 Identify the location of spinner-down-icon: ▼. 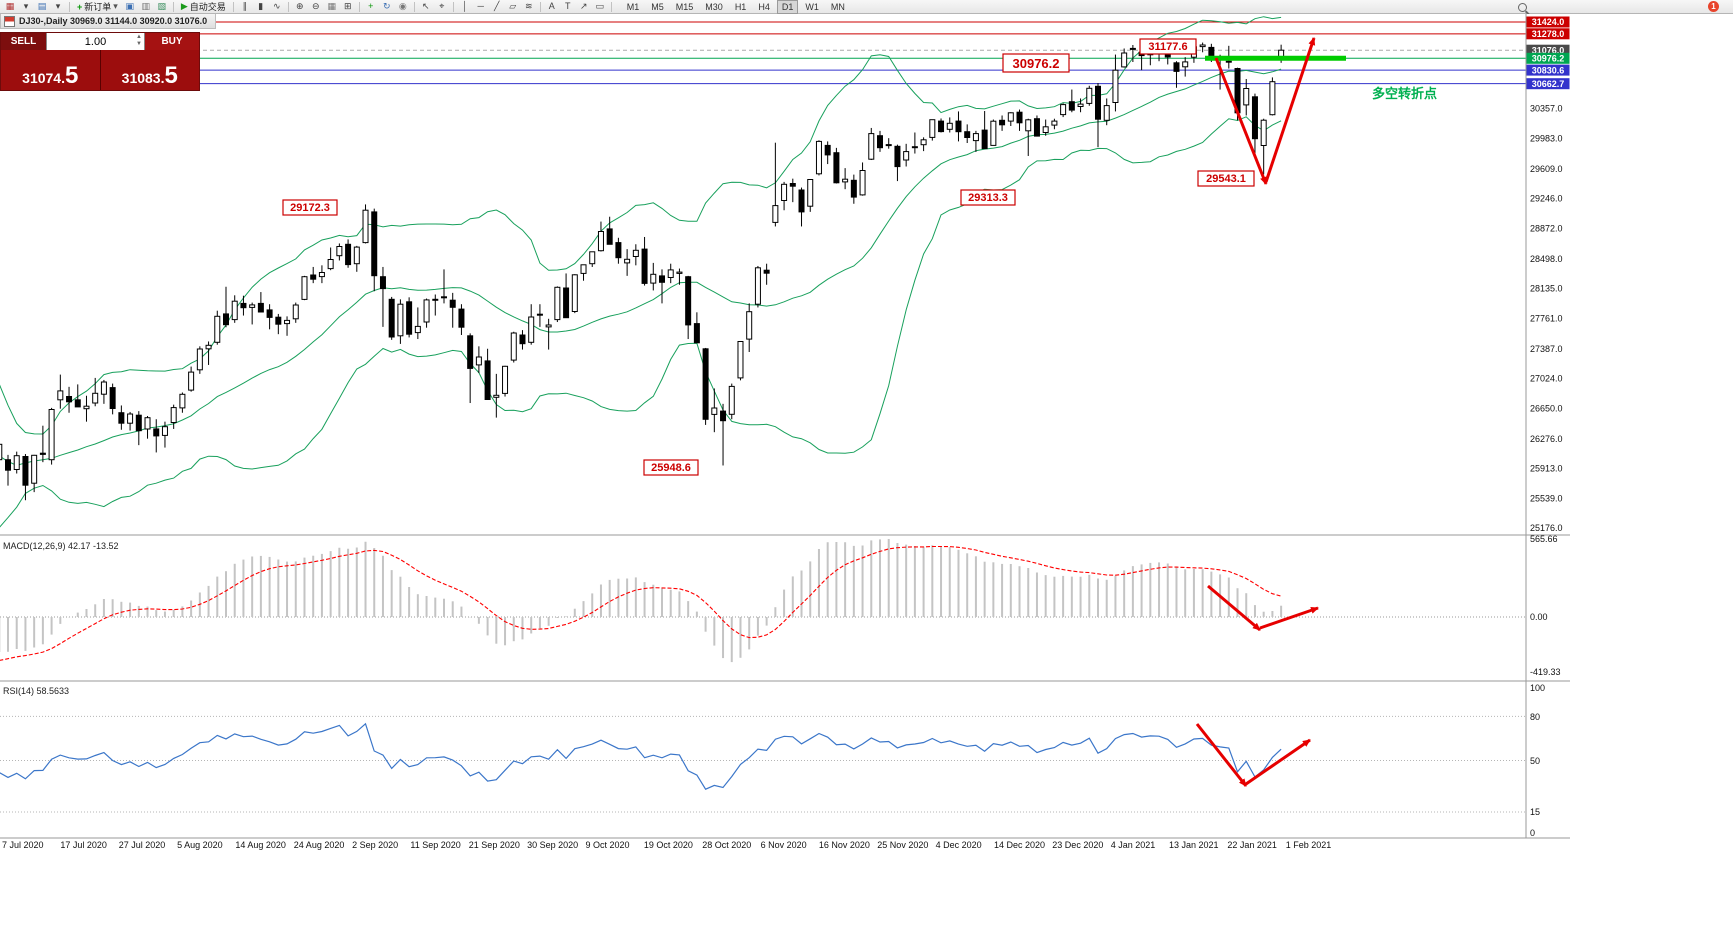
(139, 44).